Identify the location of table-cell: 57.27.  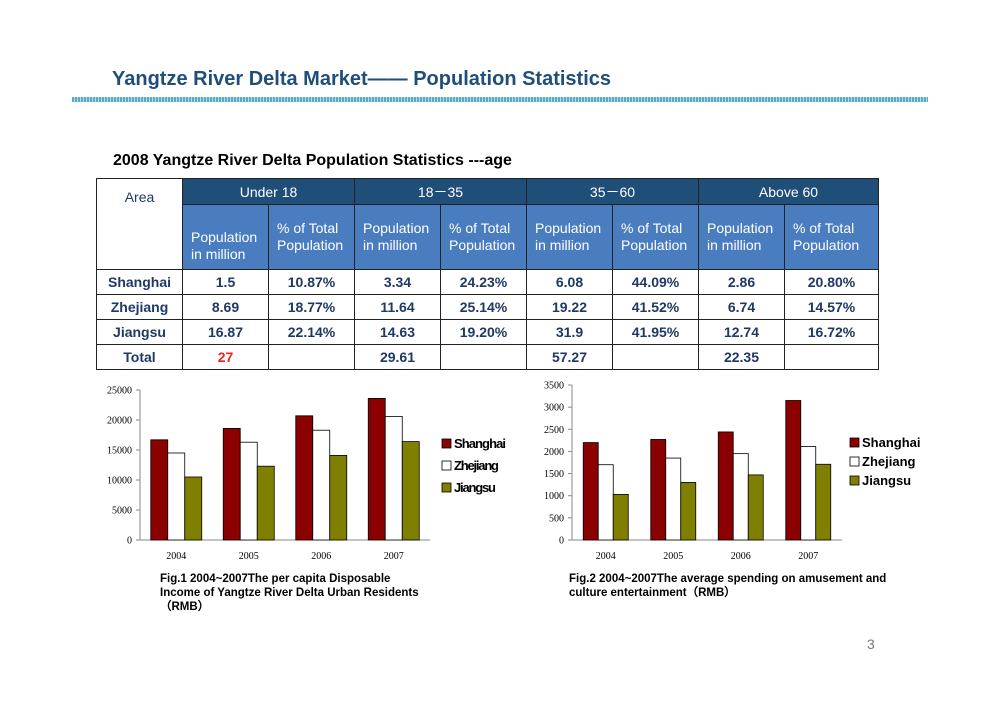
(569, 357).